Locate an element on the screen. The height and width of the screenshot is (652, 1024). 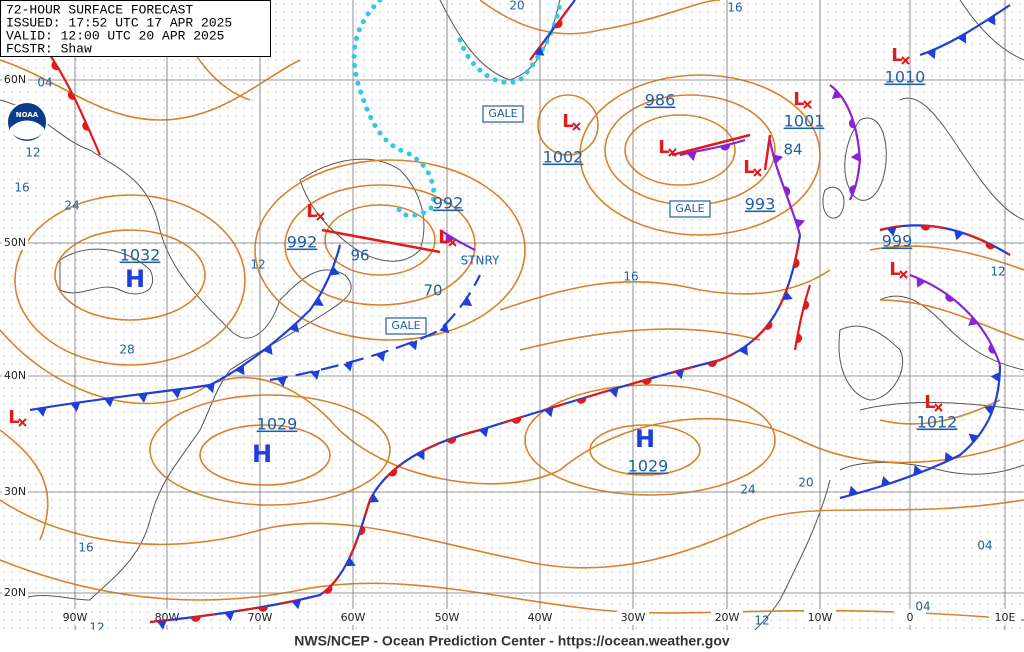
header-forecaster: FCSTR: Shaw is located at coordinates (49, 48).